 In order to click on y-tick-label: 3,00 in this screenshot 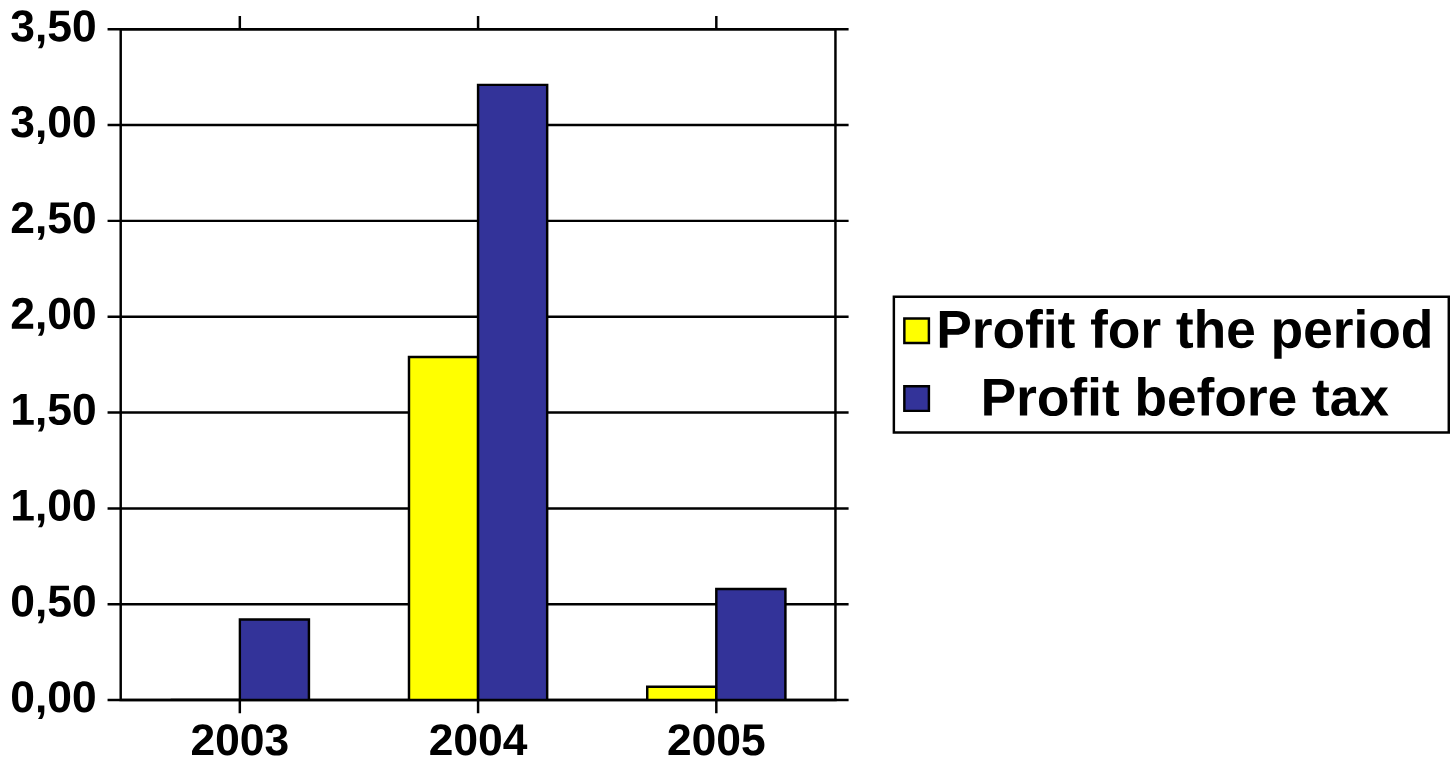, I will do `click(53, 125)`.